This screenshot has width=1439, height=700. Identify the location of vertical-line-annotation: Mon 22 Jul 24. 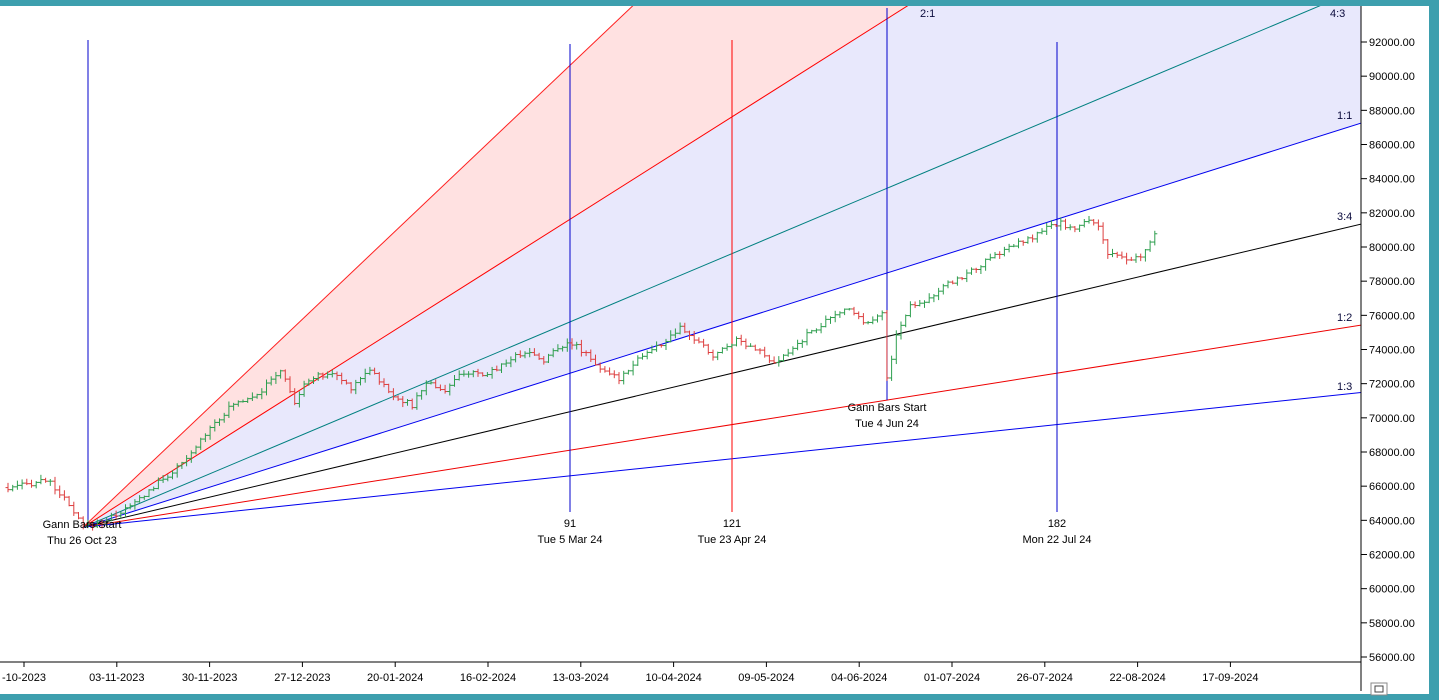
(1056, 540).